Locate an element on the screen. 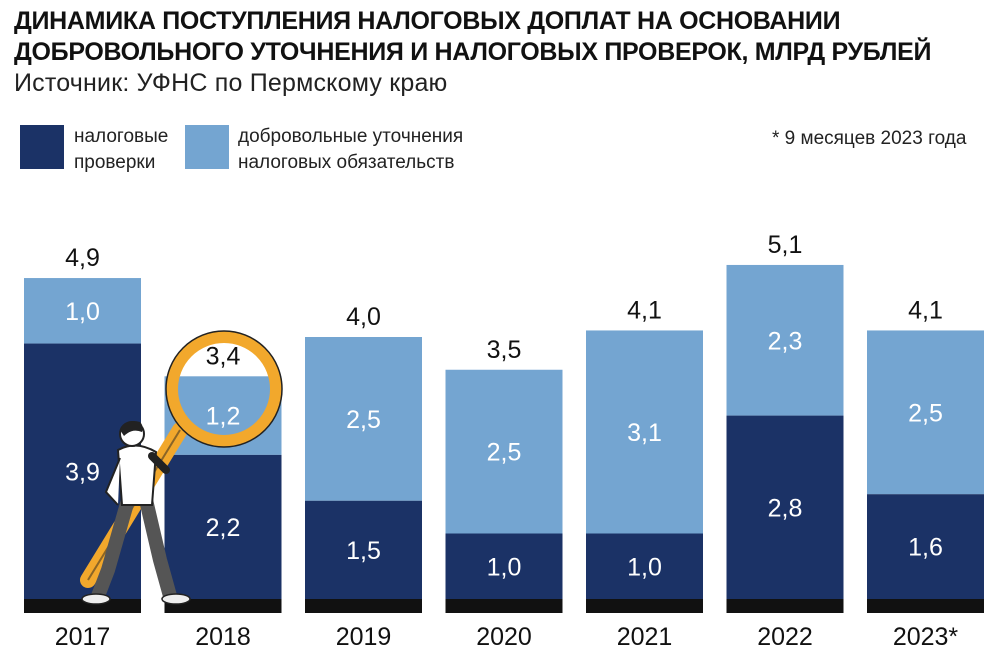 This screenshot has width=1000, height=667. data-label-inspections: 1,5 is located at coordinates (363, 551).